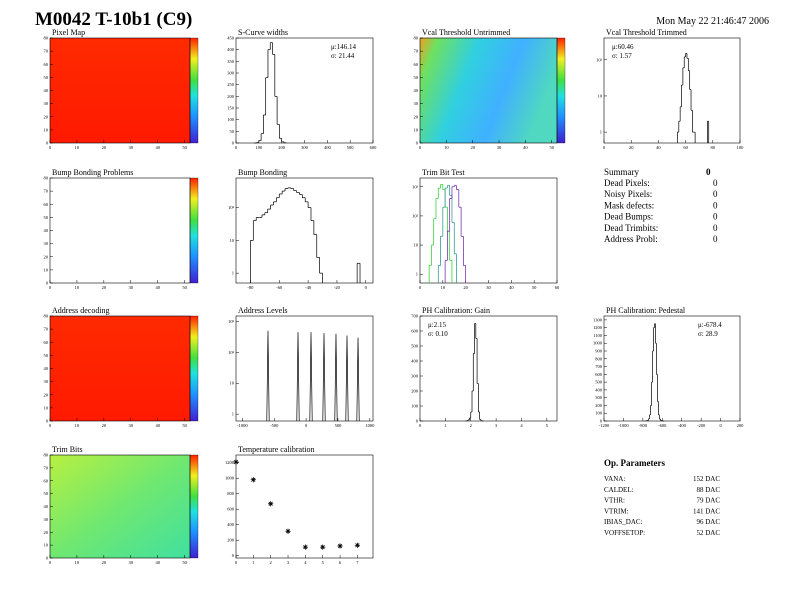 The image size is (792, 612). I want to click on y-tick-label: 1100, so click(598, 335).